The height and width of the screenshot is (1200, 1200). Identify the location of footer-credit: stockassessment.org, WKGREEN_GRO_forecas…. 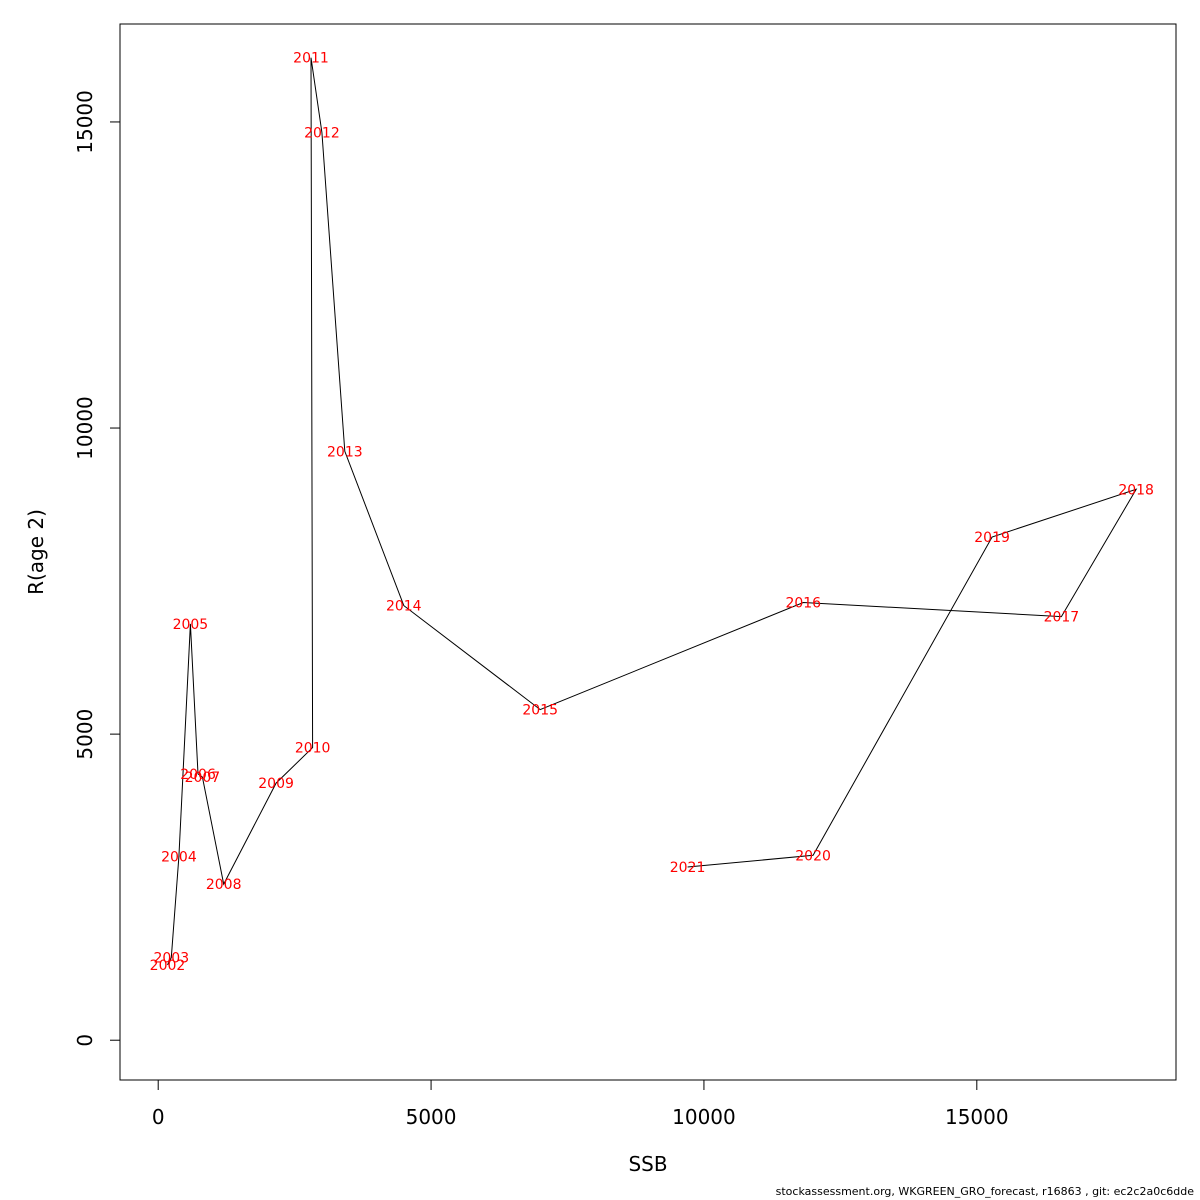
(984, 1191).